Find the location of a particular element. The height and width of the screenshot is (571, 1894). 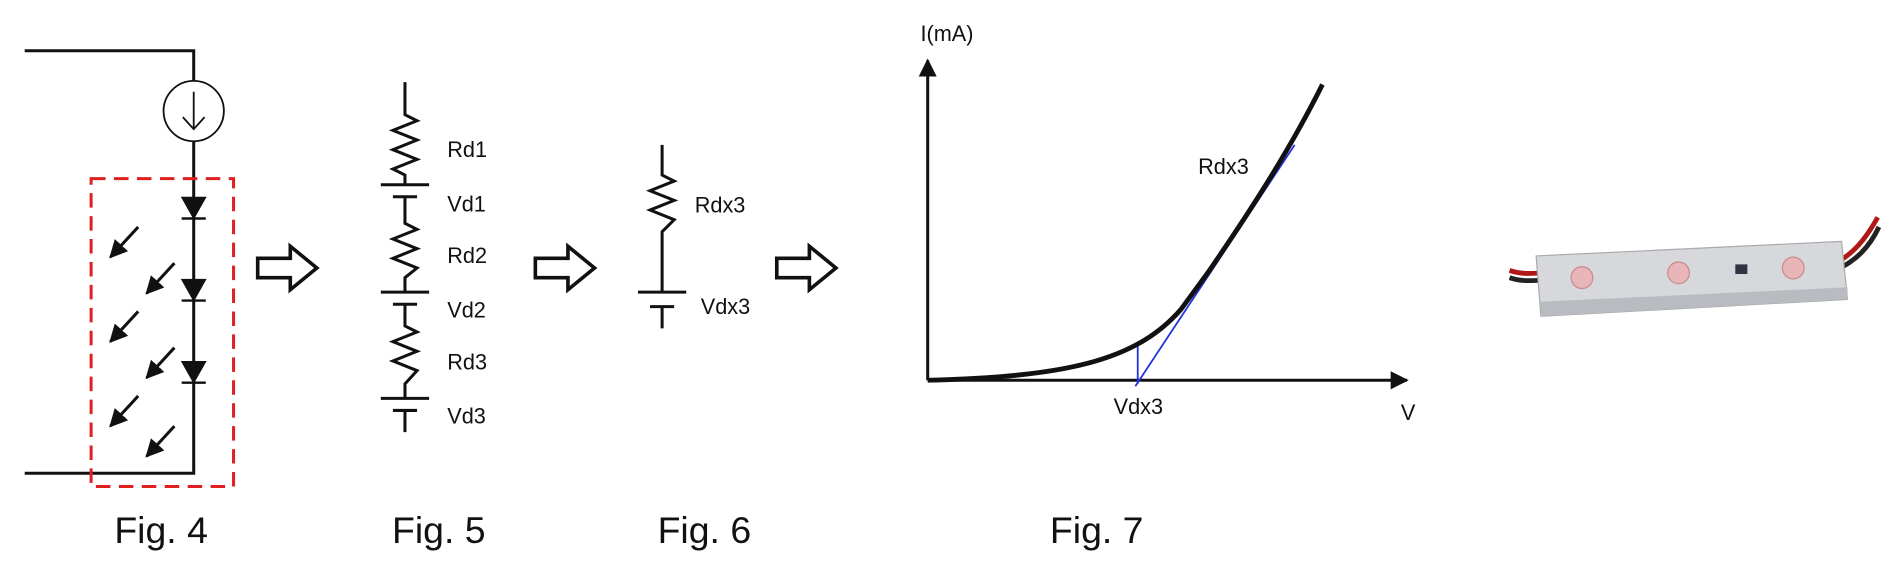

caption: Fig. 6 is located at coordinates (705, 530).